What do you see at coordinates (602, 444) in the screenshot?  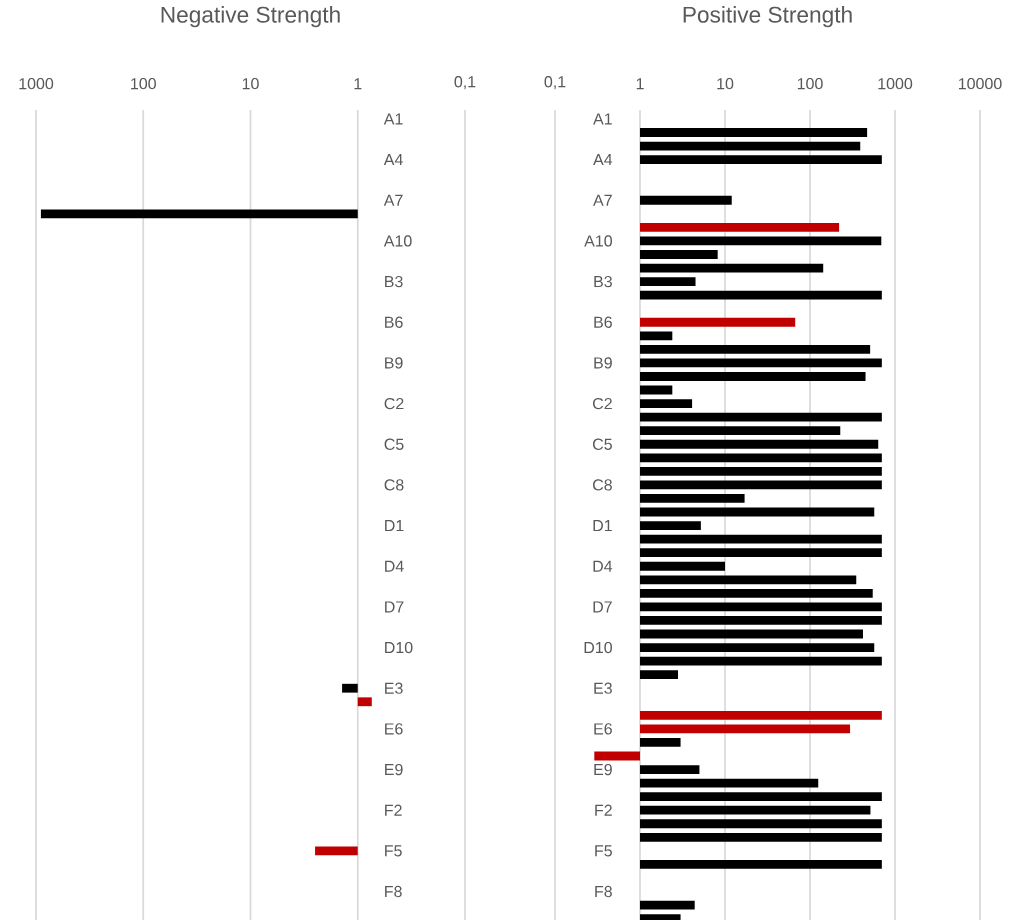 I see `y-tick-label: C5` at bounding box center [602, 444].